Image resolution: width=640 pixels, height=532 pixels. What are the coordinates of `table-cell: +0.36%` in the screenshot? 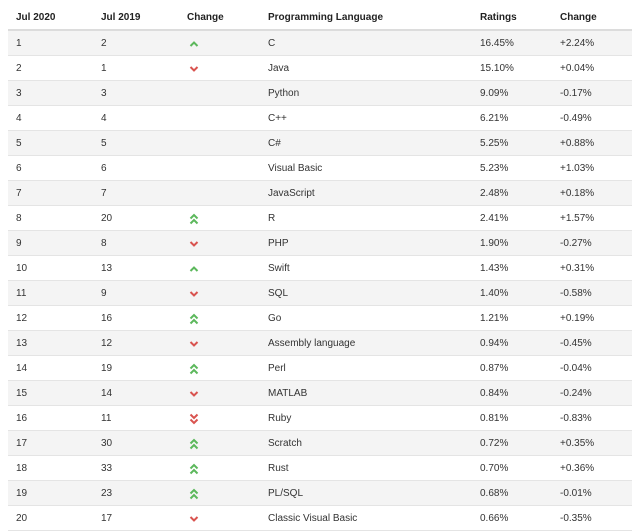 It's located at (577, 468).